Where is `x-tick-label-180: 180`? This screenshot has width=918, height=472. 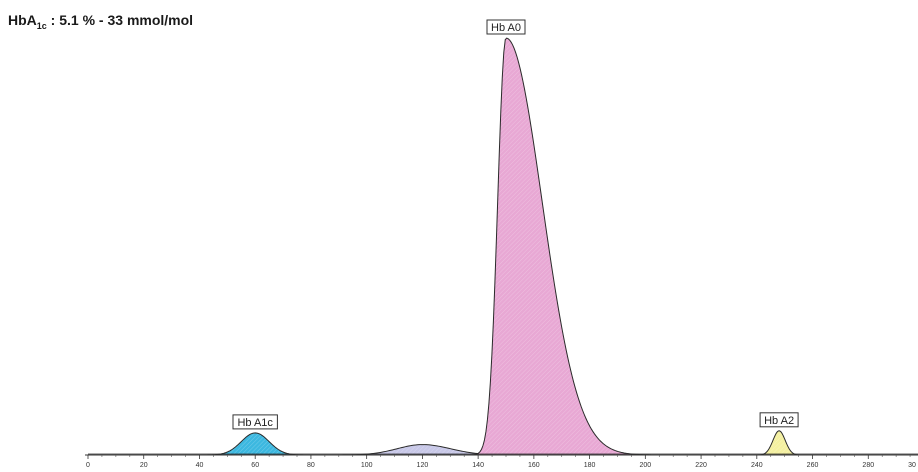
x-tick-label-180: 180 is located at coordinates (590, 465).